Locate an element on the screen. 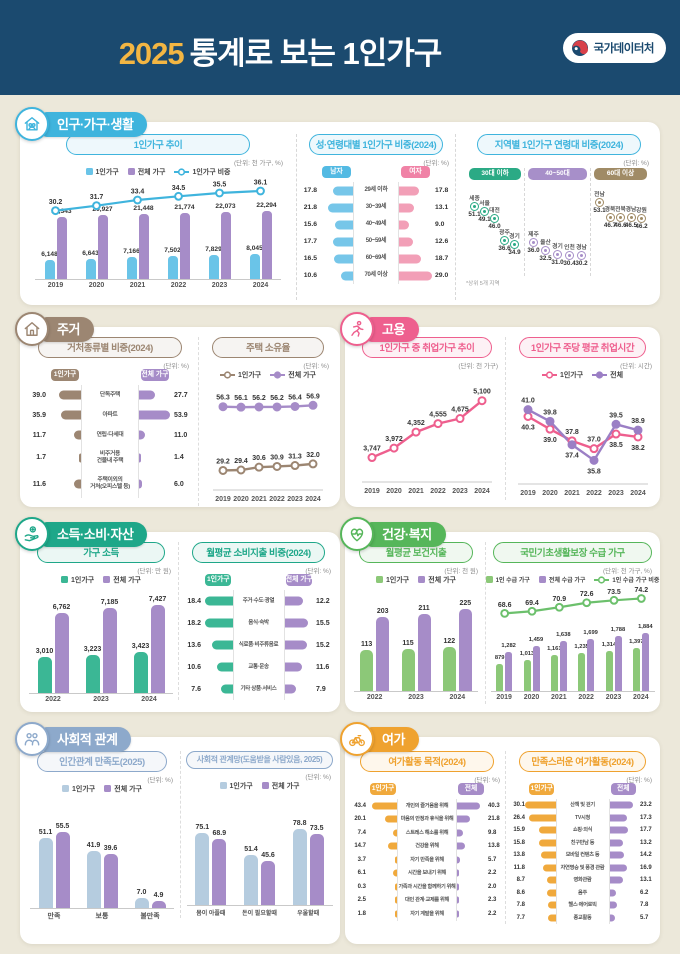  svg-text: 30.2 is located at coordinates (56, 202).